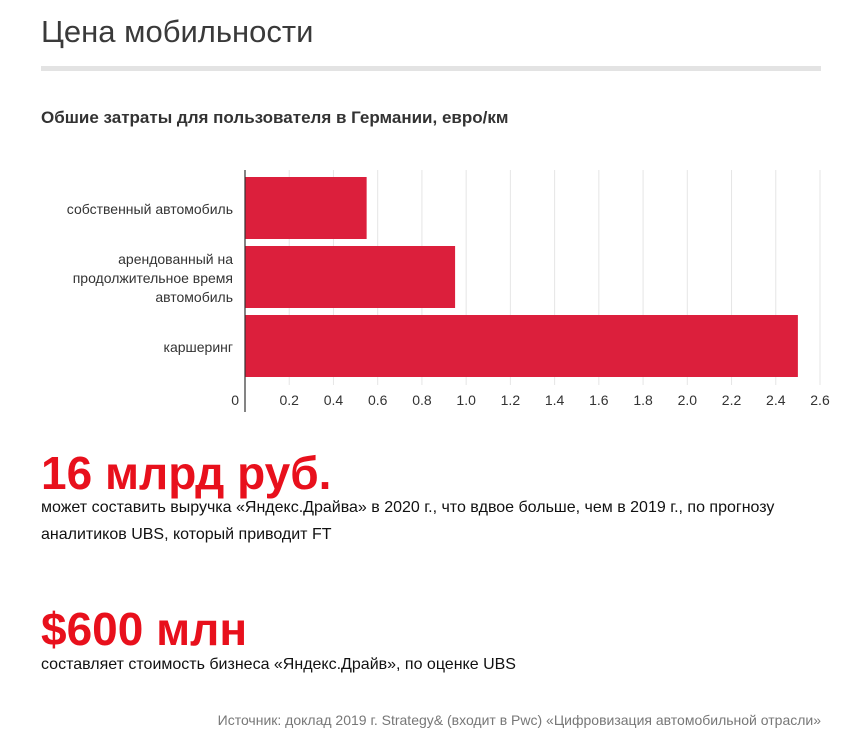  I want to click on x-tick-label: 1.4, so click(555, 400).